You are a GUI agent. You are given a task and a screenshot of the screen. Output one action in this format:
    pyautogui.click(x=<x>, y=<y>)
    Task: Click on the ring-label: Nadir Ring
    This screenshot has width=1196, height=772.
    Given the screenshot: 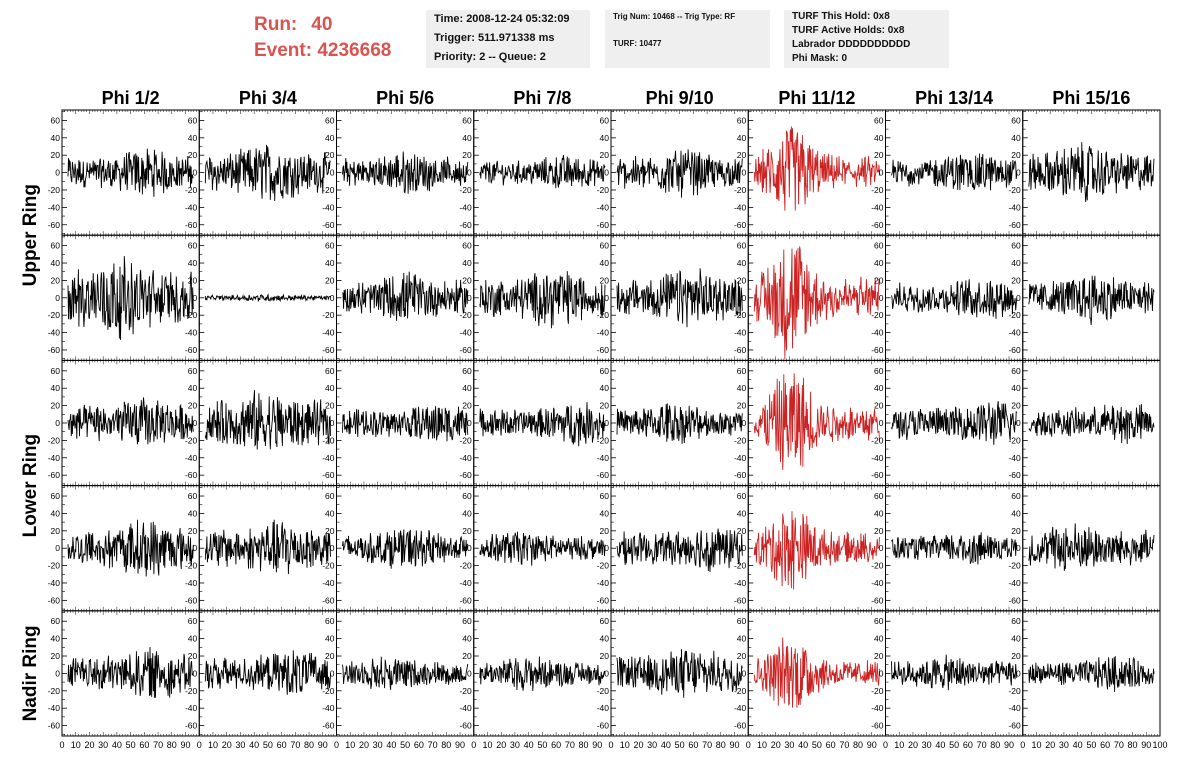 What is the action you would take?
    pyautogui.click(x=30, y=673)
    